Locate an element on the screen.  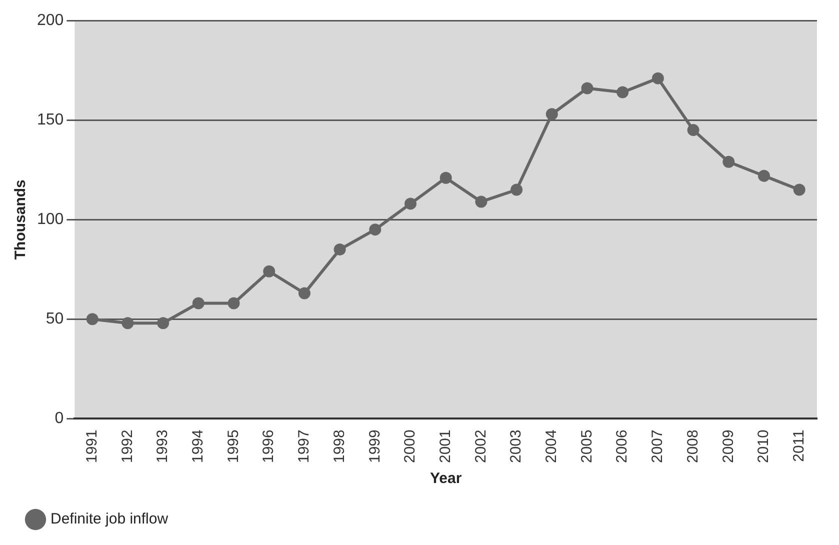
x-tick-label: 1993 is located at coordinates (163, 447).